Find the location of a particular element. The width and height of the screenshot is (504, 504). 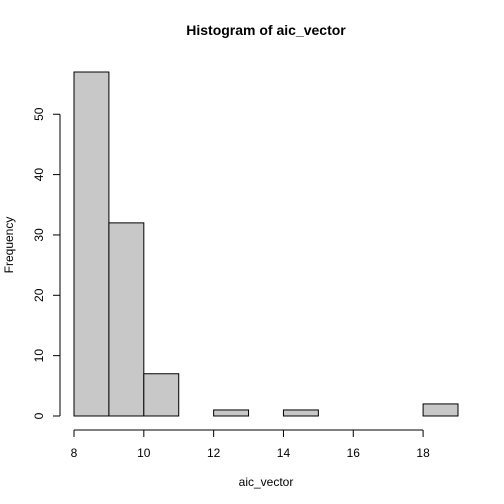

x-axis-tick-label: 14 is located at coordinates (284, 453).